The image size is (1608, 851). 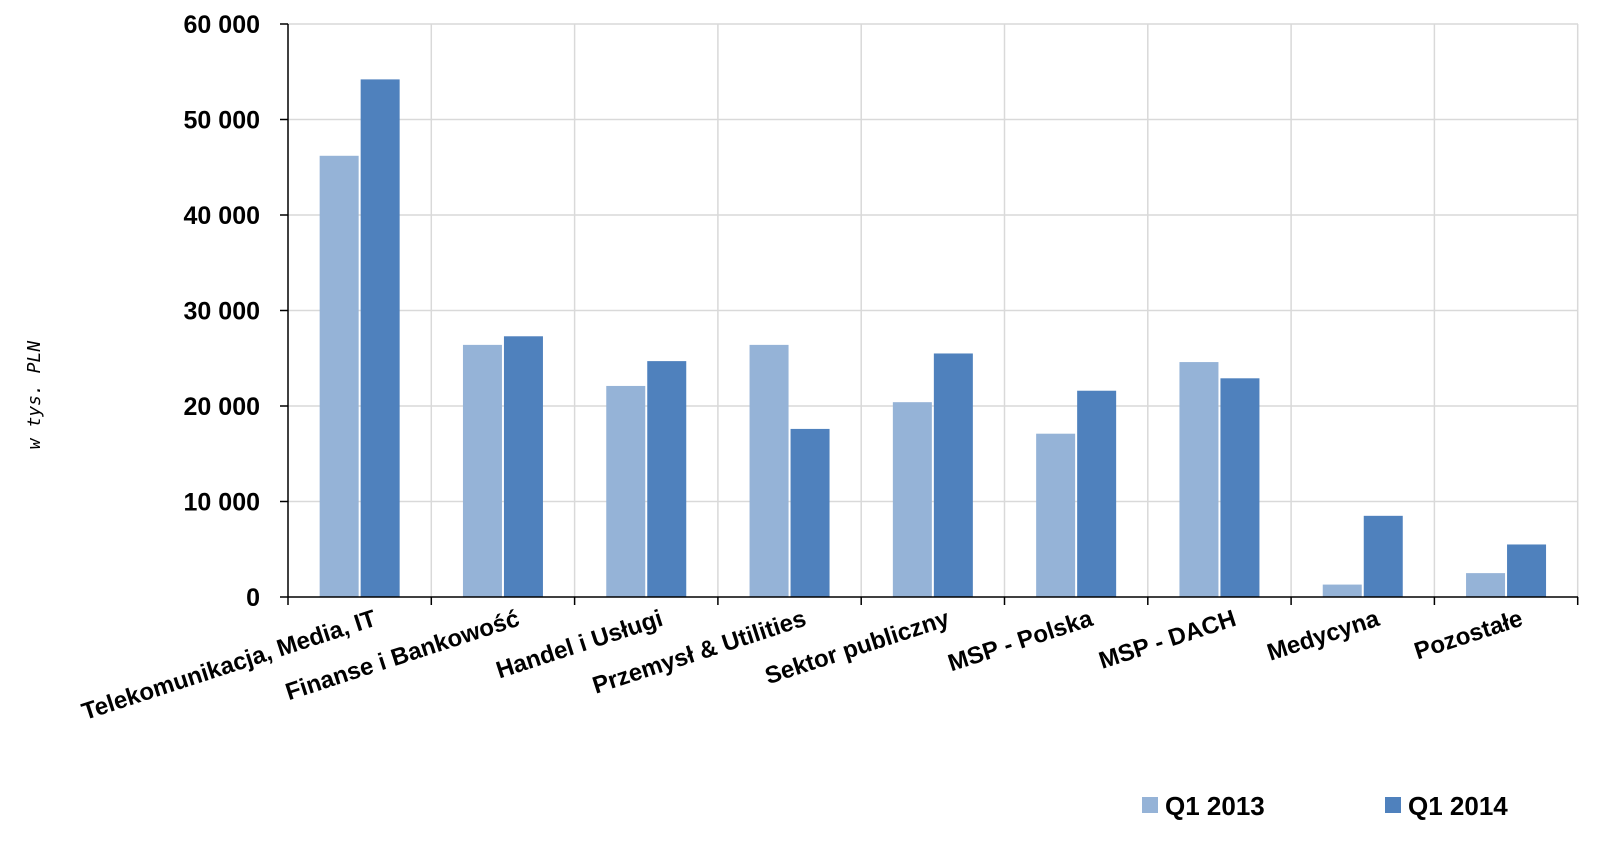 What do you see at coordinates (222, 25) in the screenshot?
I see `y-tick-label: 60 000` at bounding box center [222, 25].